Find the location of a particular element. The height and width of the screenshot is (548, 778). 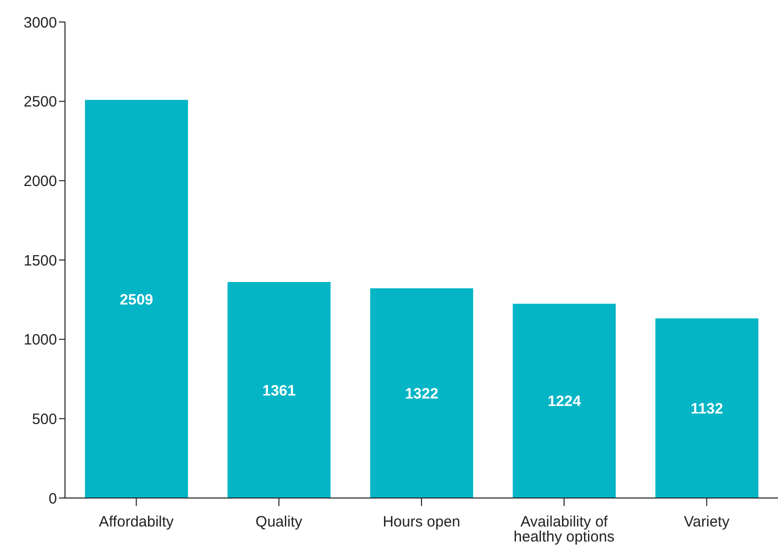

data-label: 2509 is located at coordinates (137, 299).